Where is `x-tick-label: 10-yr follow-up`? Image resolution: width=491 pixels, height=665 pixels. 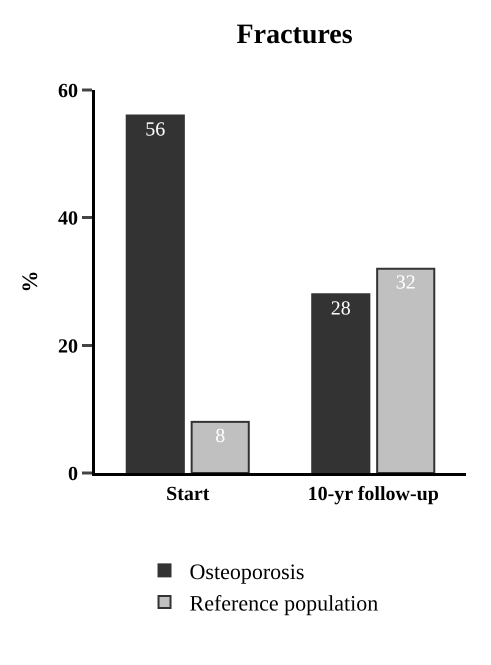
x-tick-label: 10-yr follow-up is located at coordinates (373, 494).